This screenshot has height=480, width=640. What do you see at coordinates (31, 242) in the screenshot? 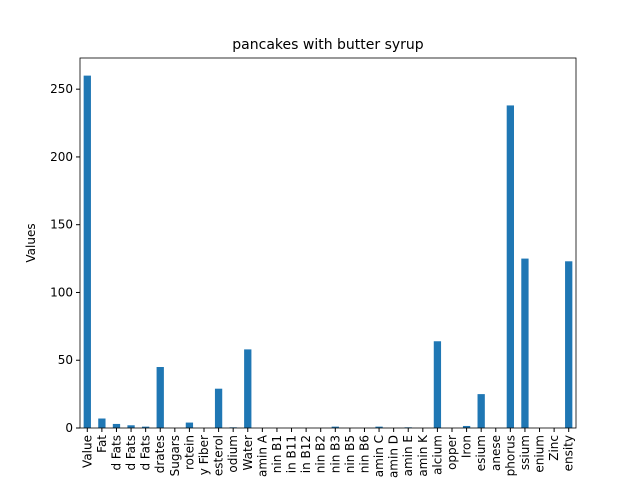
I see `y-axis-label: Values` at bounding box center [31, 242].